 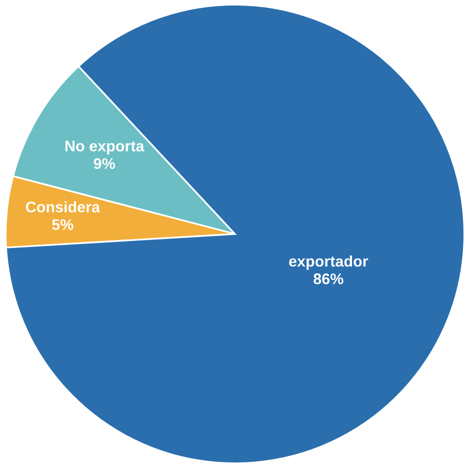 What do you see at coordinates (104, 163) in the screenshot?
I see `data-label: 9%` at bounding box center [104, 163].